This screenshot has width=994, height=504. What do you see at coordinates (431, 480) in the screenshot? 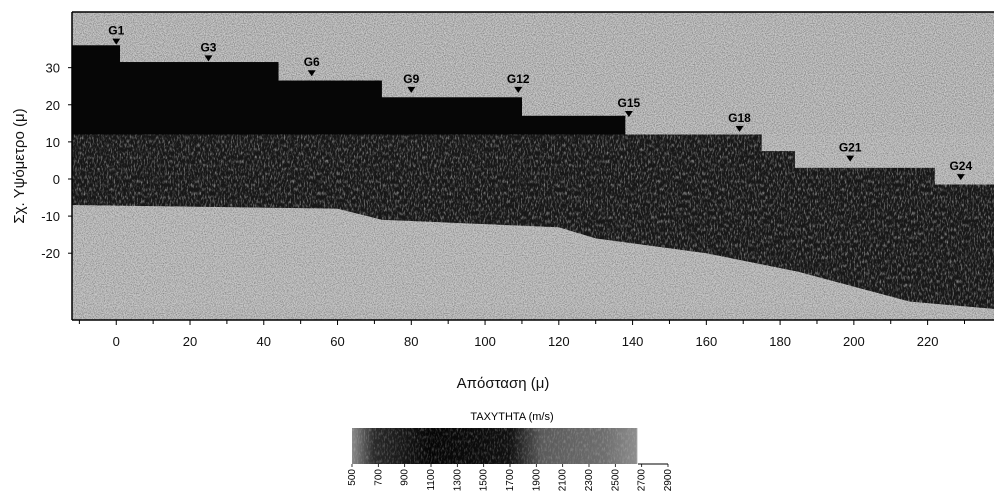
I see `colorbar-tick-label: 1100` at bounding box center [431, 480].